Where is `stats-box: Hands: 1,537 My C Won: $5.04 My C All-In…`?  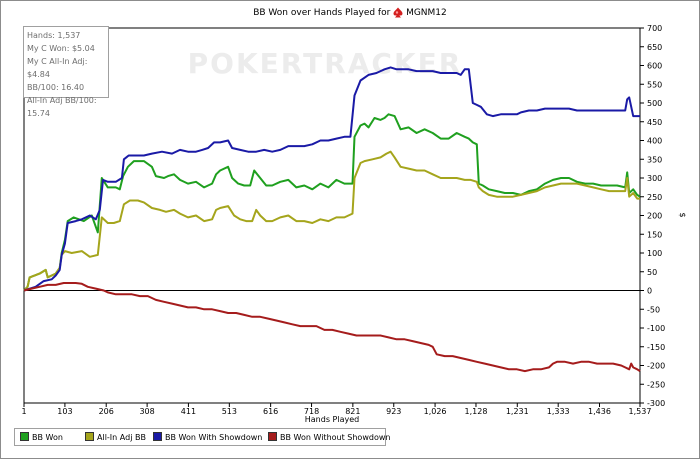
stats-box: Hands: 1,537 My C Won: $5.04 My C All-In… is located at coordinates (66, 72).